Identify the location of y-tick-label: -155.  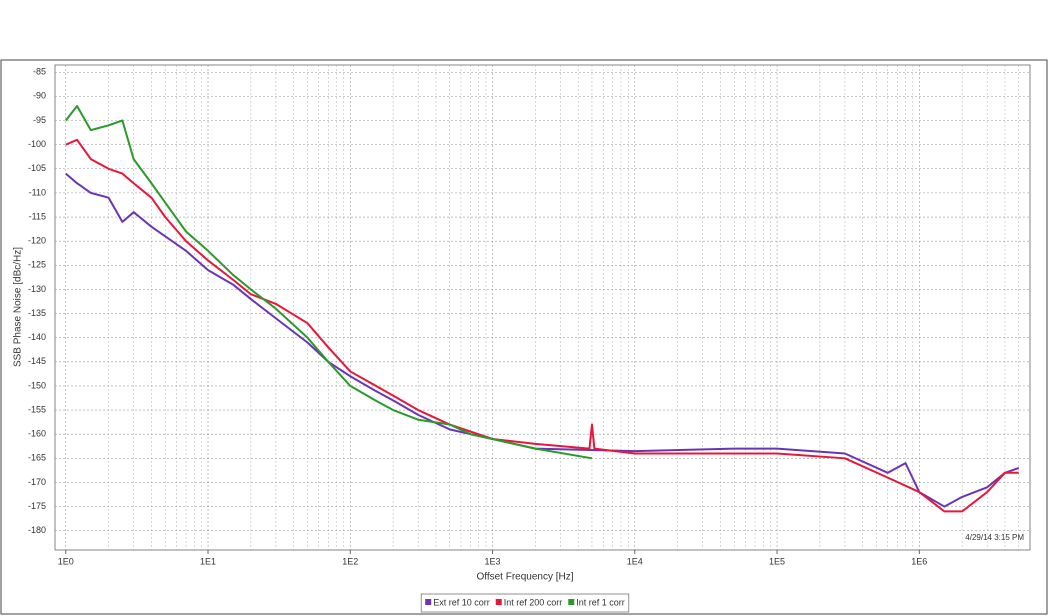
(37, 409).